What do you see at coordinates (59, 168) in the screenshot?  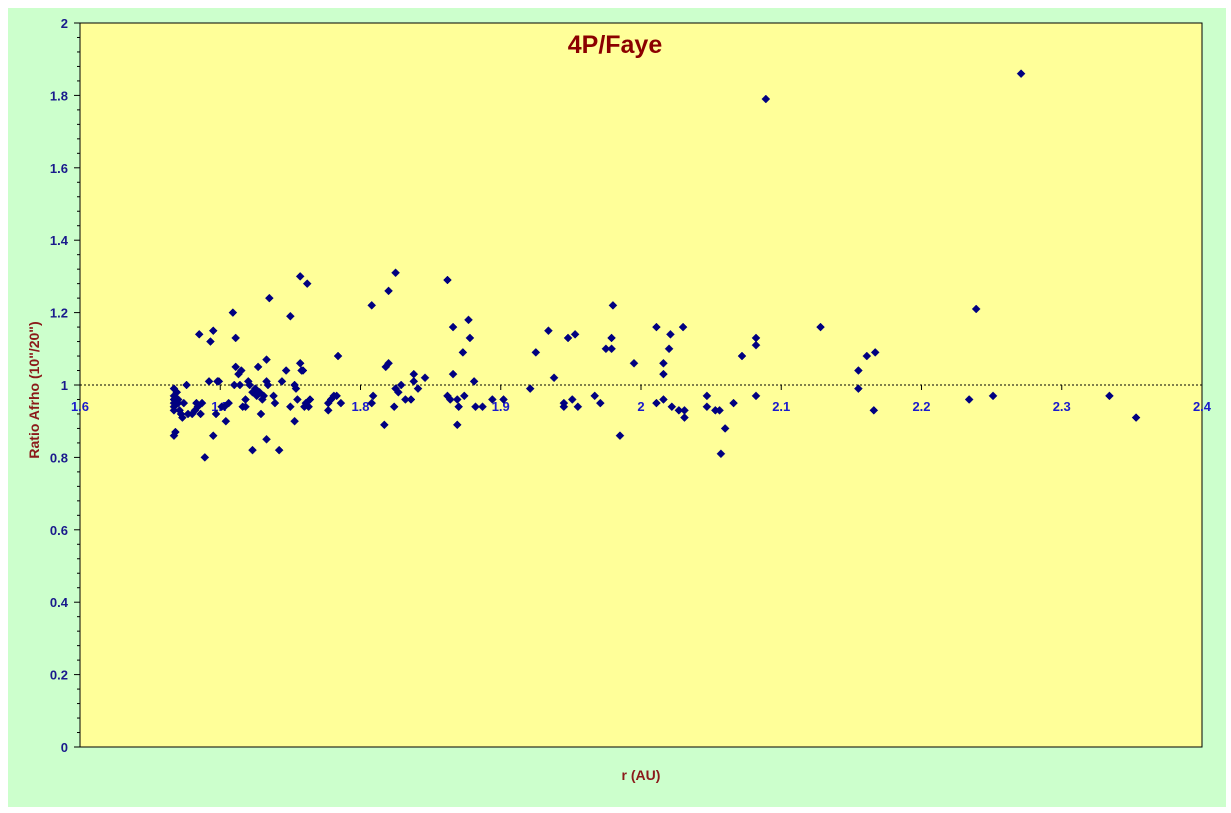 I see `y-tick-label: 1.6` at bounding box center [59, 168].